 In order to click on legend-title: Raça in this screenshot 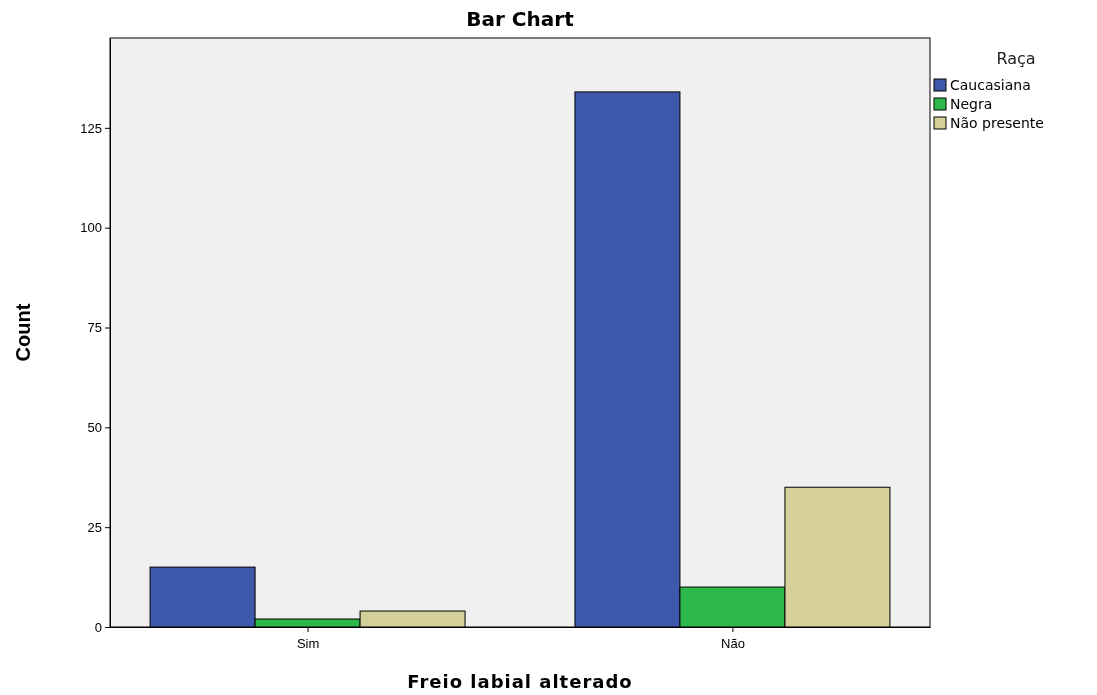, I will do `click(1016, 58)`.